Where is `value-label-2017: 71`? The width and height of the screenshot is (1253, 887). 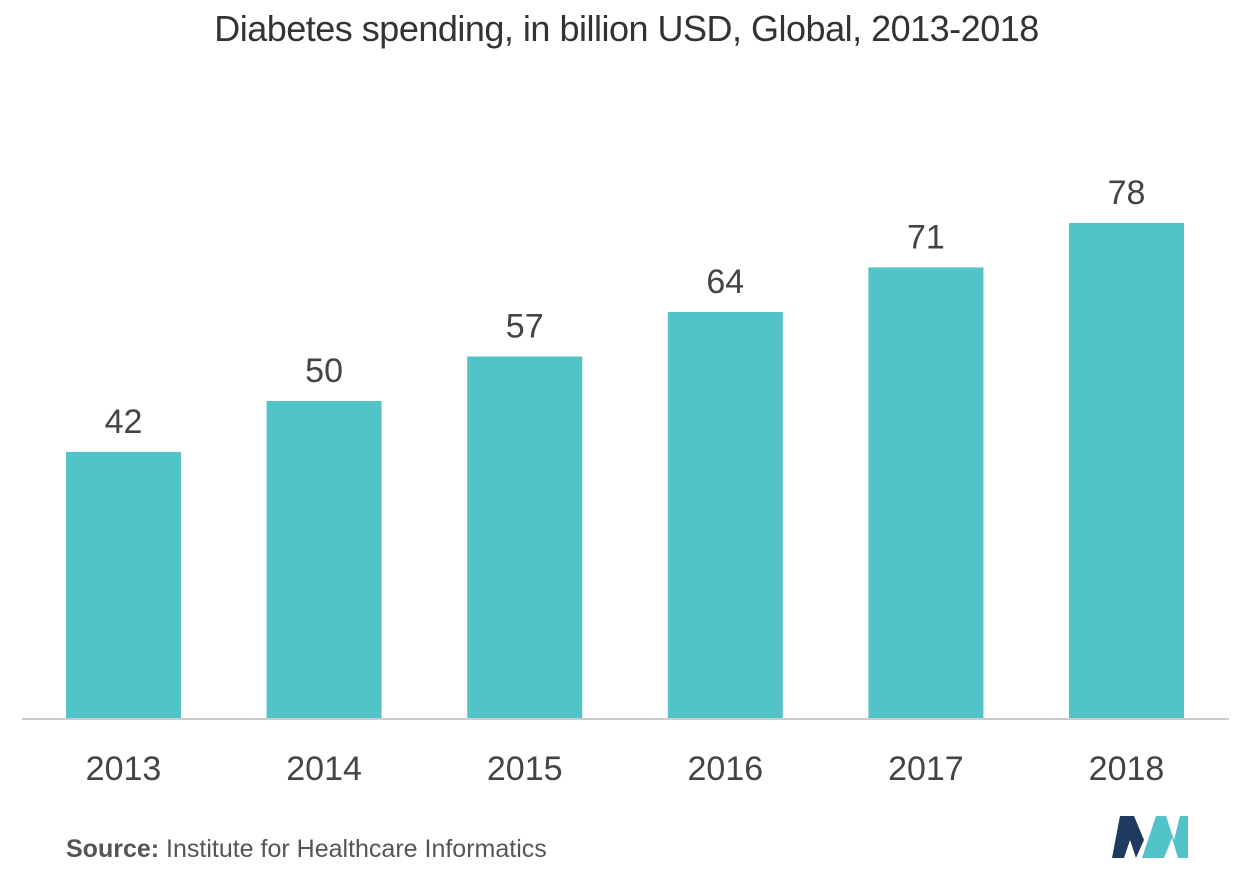
value-label-2017: 71 is located at coordinates (926, 237).